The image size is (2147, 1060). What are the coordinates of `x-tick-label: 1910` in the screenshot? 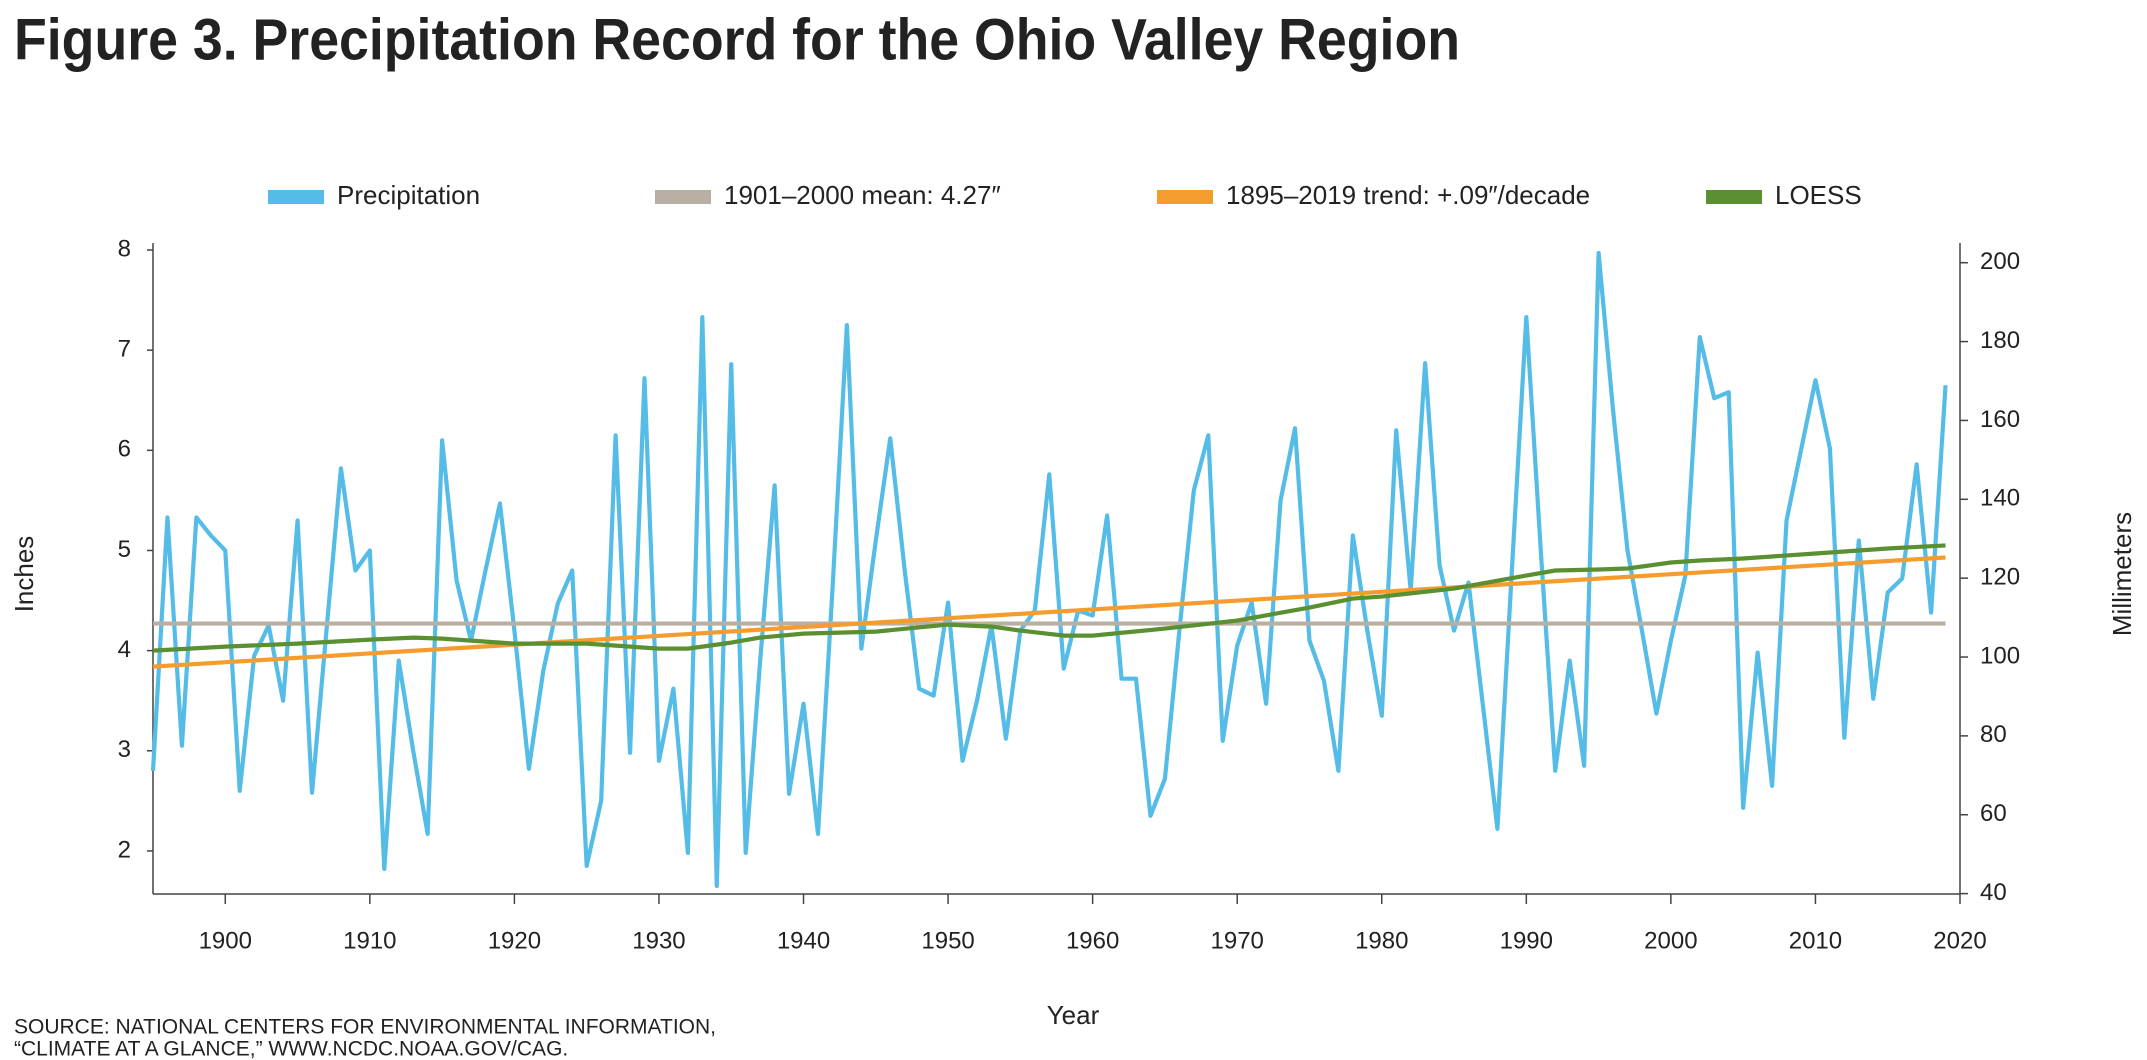 It's located at (369, 940).